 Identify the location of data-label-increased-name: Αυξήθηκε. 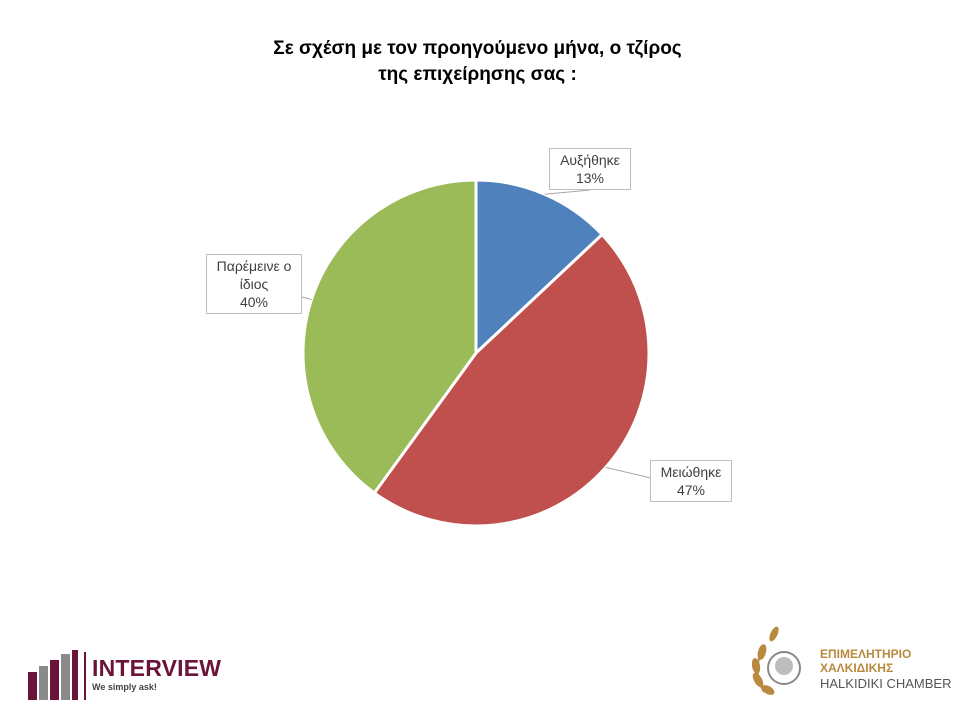
(590, 160).